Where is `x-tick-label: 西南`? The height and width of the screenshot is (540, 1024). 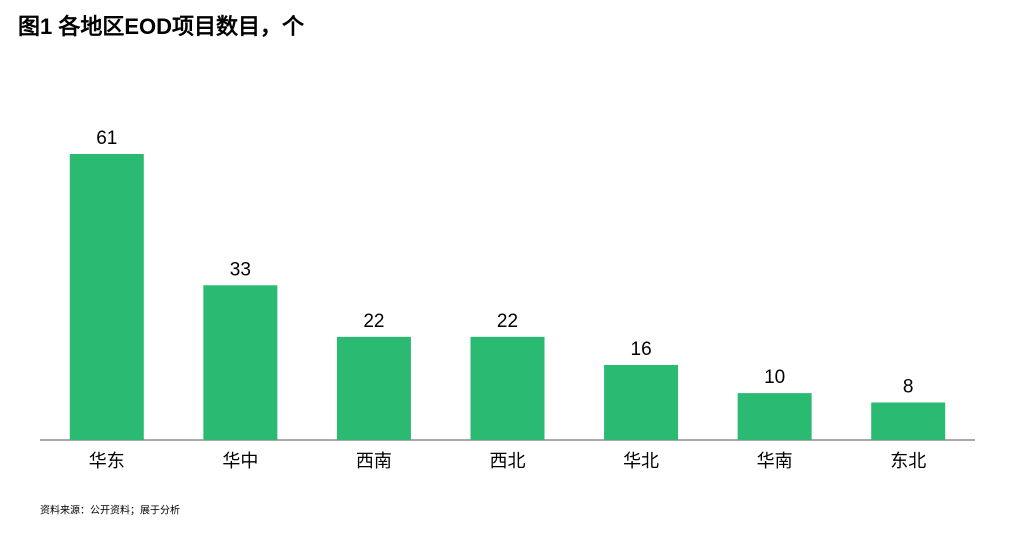
x-tick-label: 西南 is located at coordinates (374, 461).